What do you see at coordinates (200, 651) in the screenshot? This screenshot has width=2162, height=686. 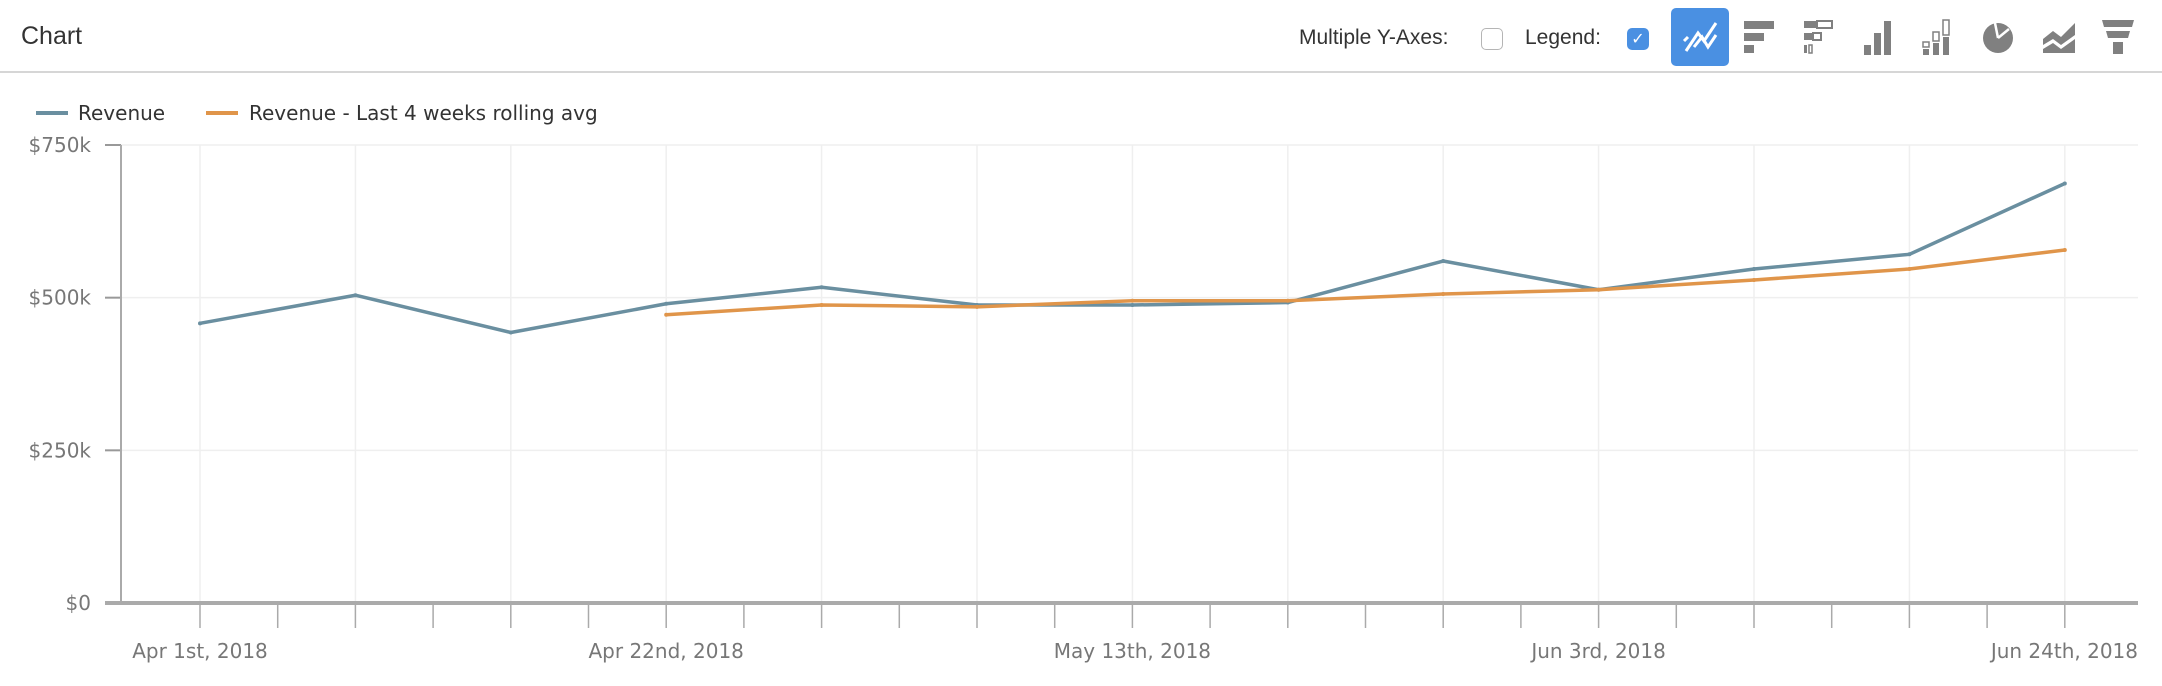 I see `x-tick-label: Apr 1st, 2018` at bounding box center [200, 651].